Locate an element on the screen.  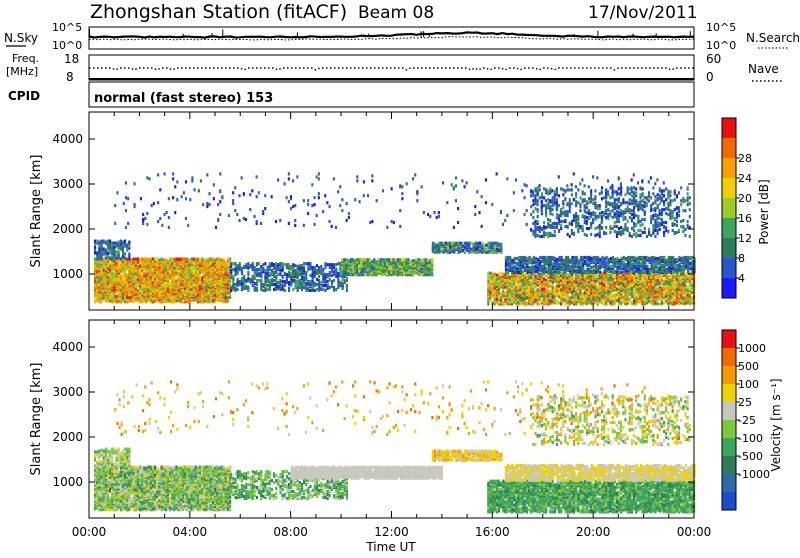
nave-line is located at coordinates (391, 69).